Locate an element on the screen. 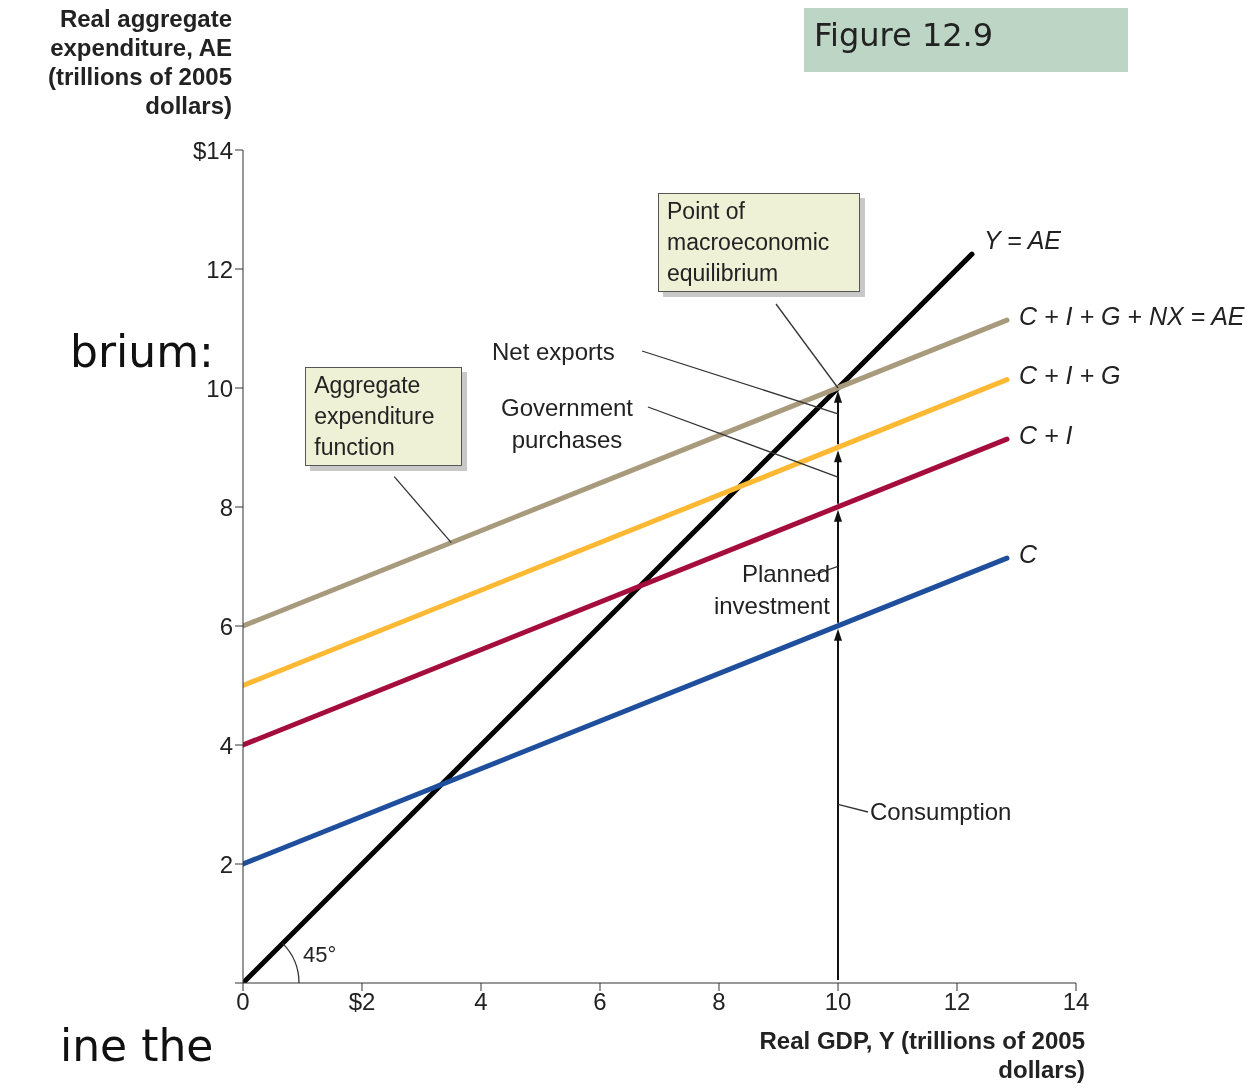 Image resolution: width=1260 pixels, height=1090 pixels. series-label: C + I + G + NX = AE is located at coordinates (1131, 315).